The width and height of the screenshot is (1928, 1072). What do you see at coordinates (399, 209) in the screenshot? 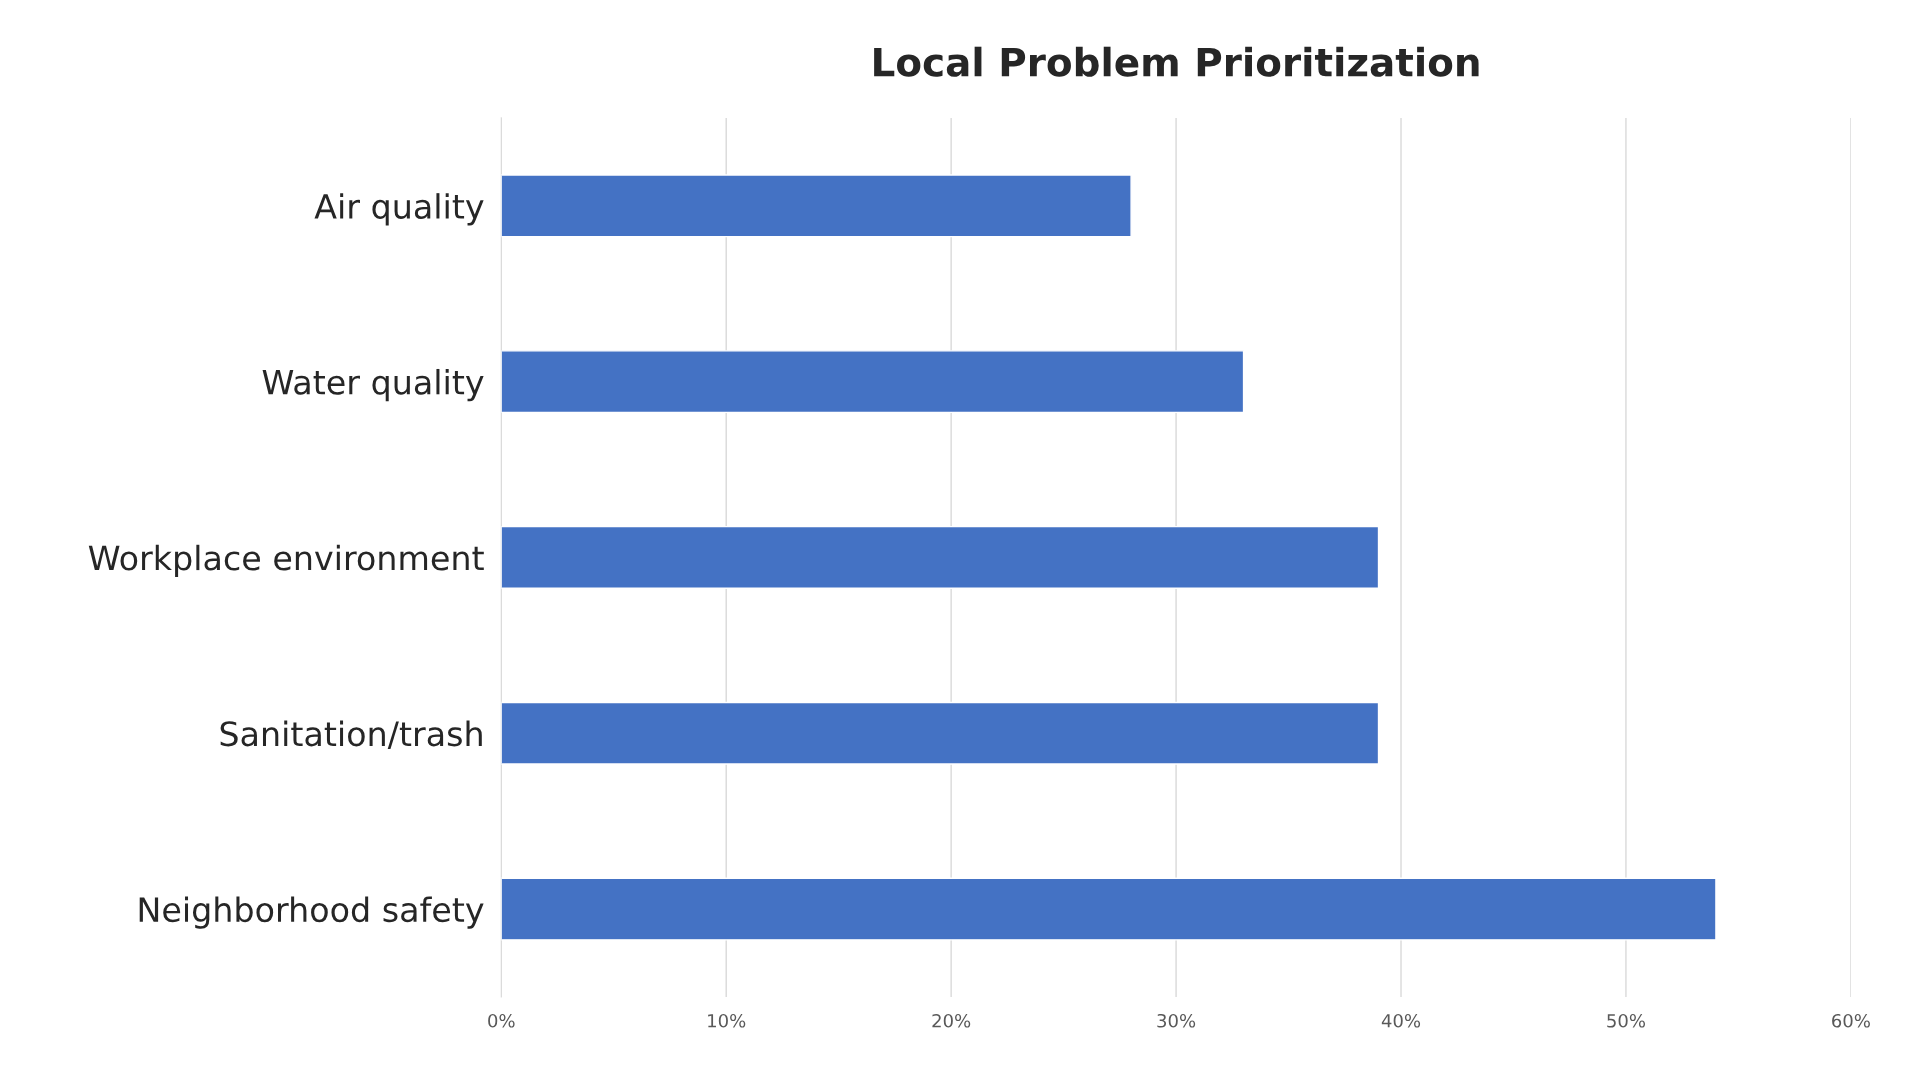
I see `y-tick-label: Air quality` at bounding box center [399, 209].